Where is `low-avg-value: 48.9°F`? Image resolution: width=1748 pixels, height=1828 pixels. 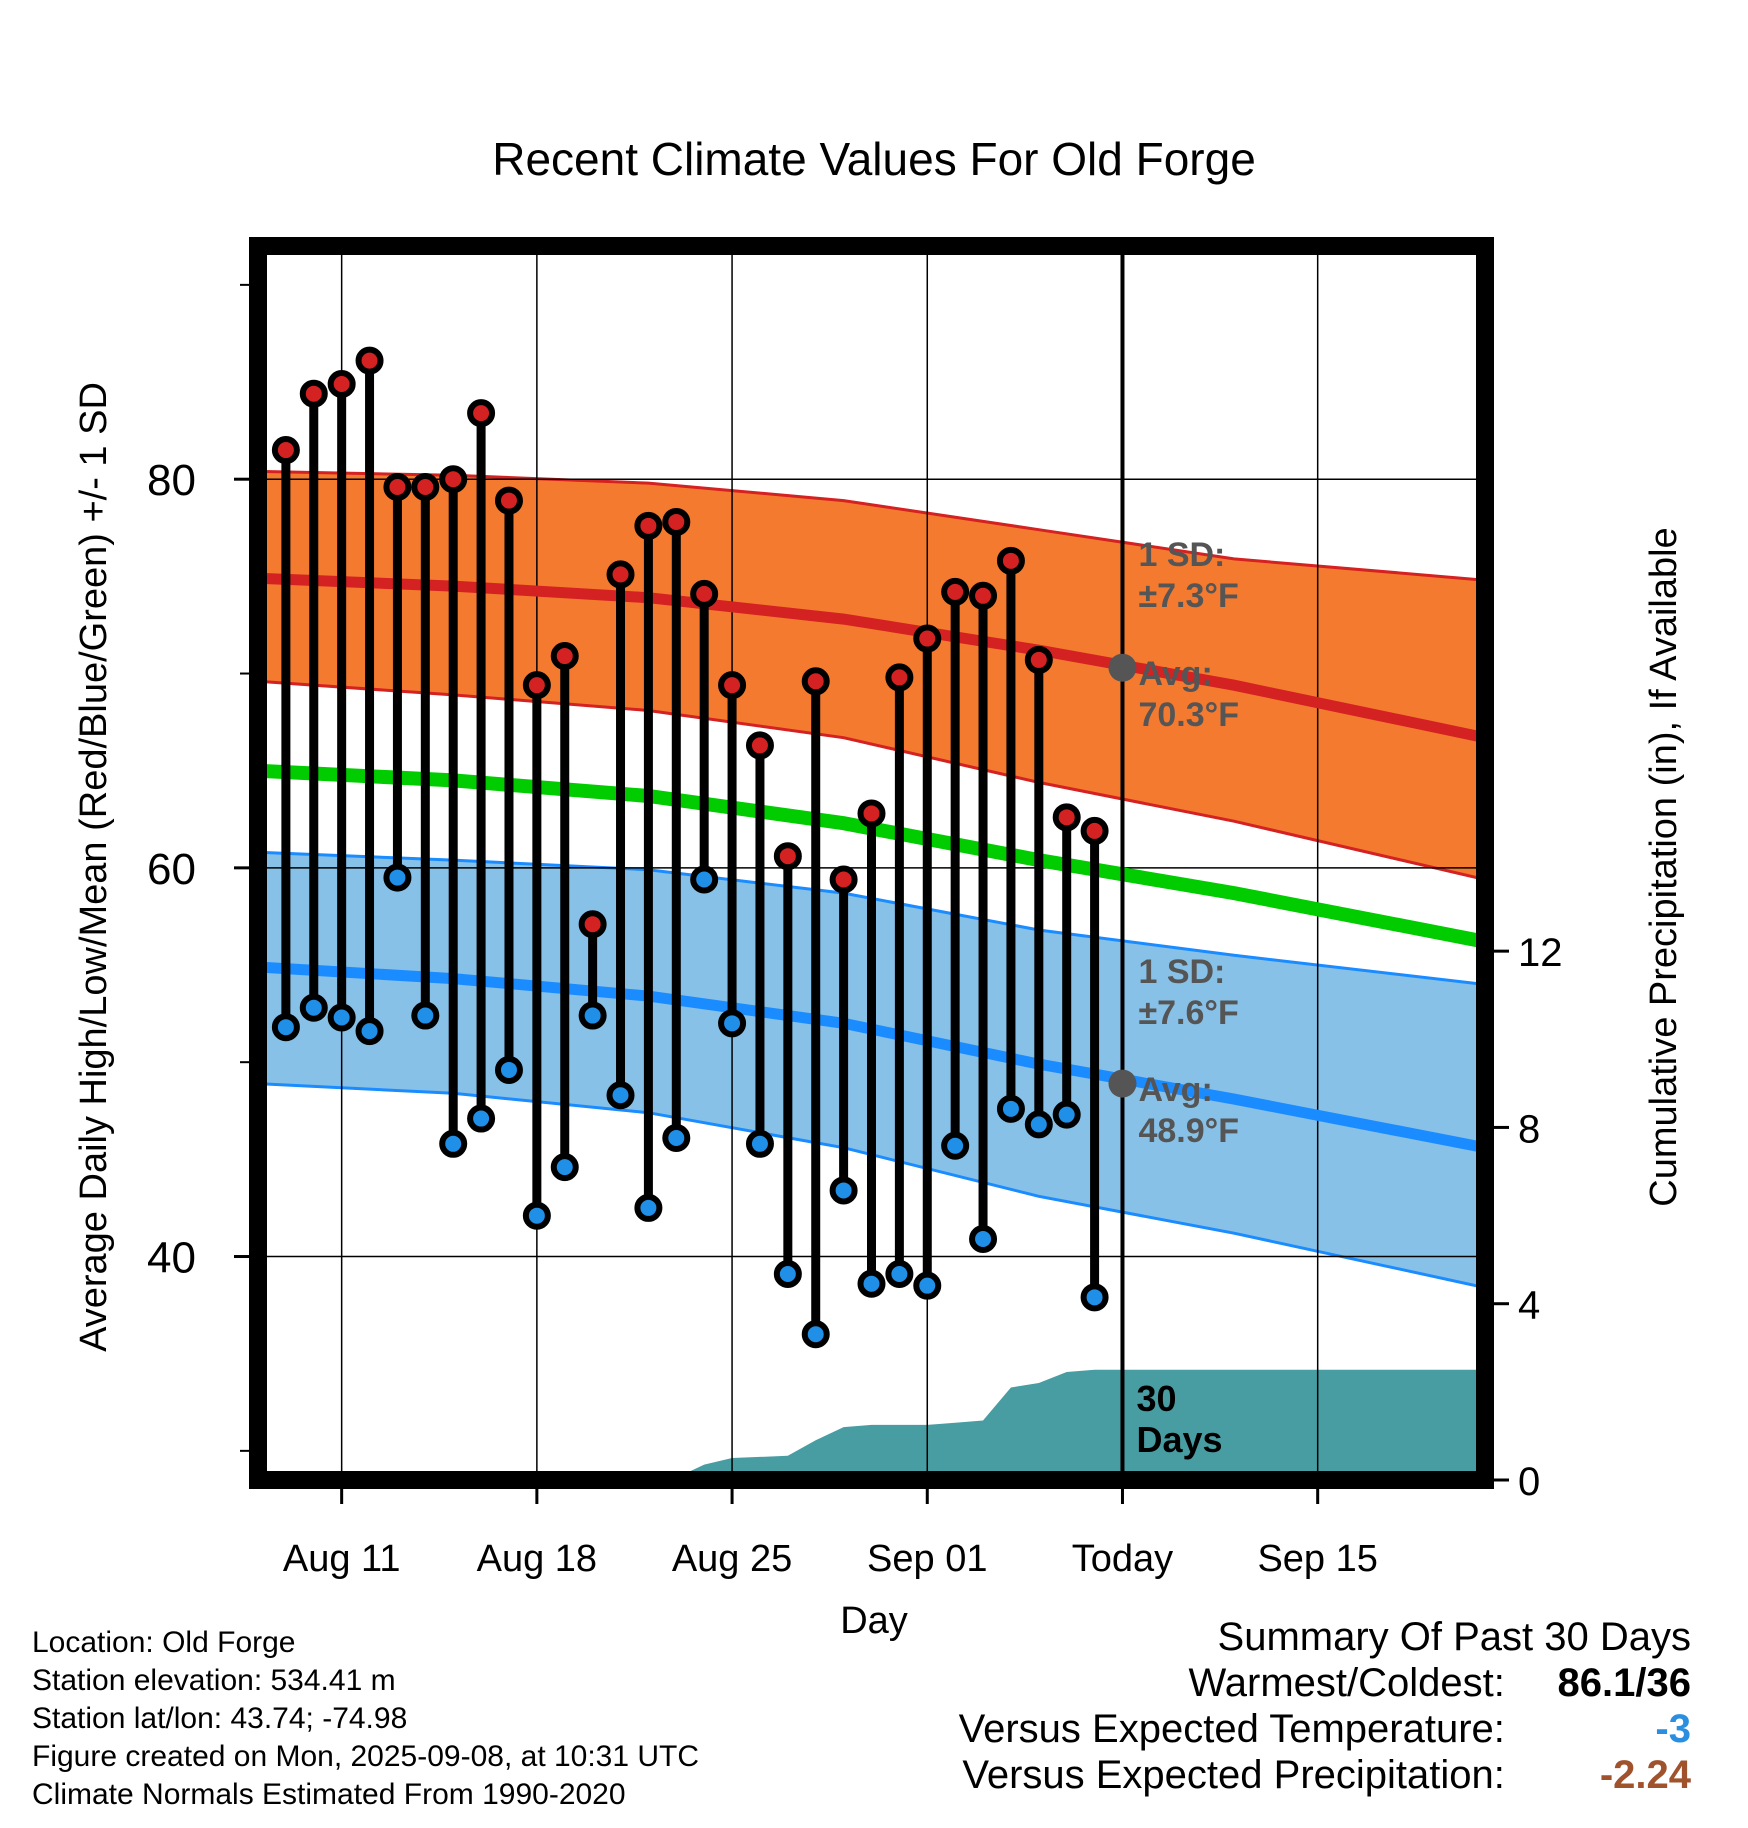
low-avg-value: 48.9°F is located at coordinates (1188, 1131).